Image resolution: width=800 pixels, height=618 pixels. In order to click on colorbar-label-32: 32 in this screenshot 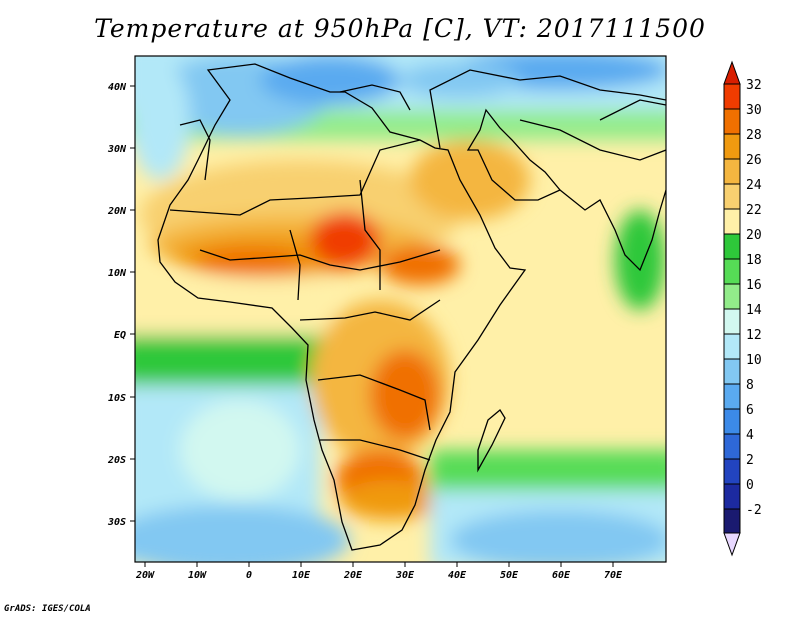, I will do `click(754, 85)`.